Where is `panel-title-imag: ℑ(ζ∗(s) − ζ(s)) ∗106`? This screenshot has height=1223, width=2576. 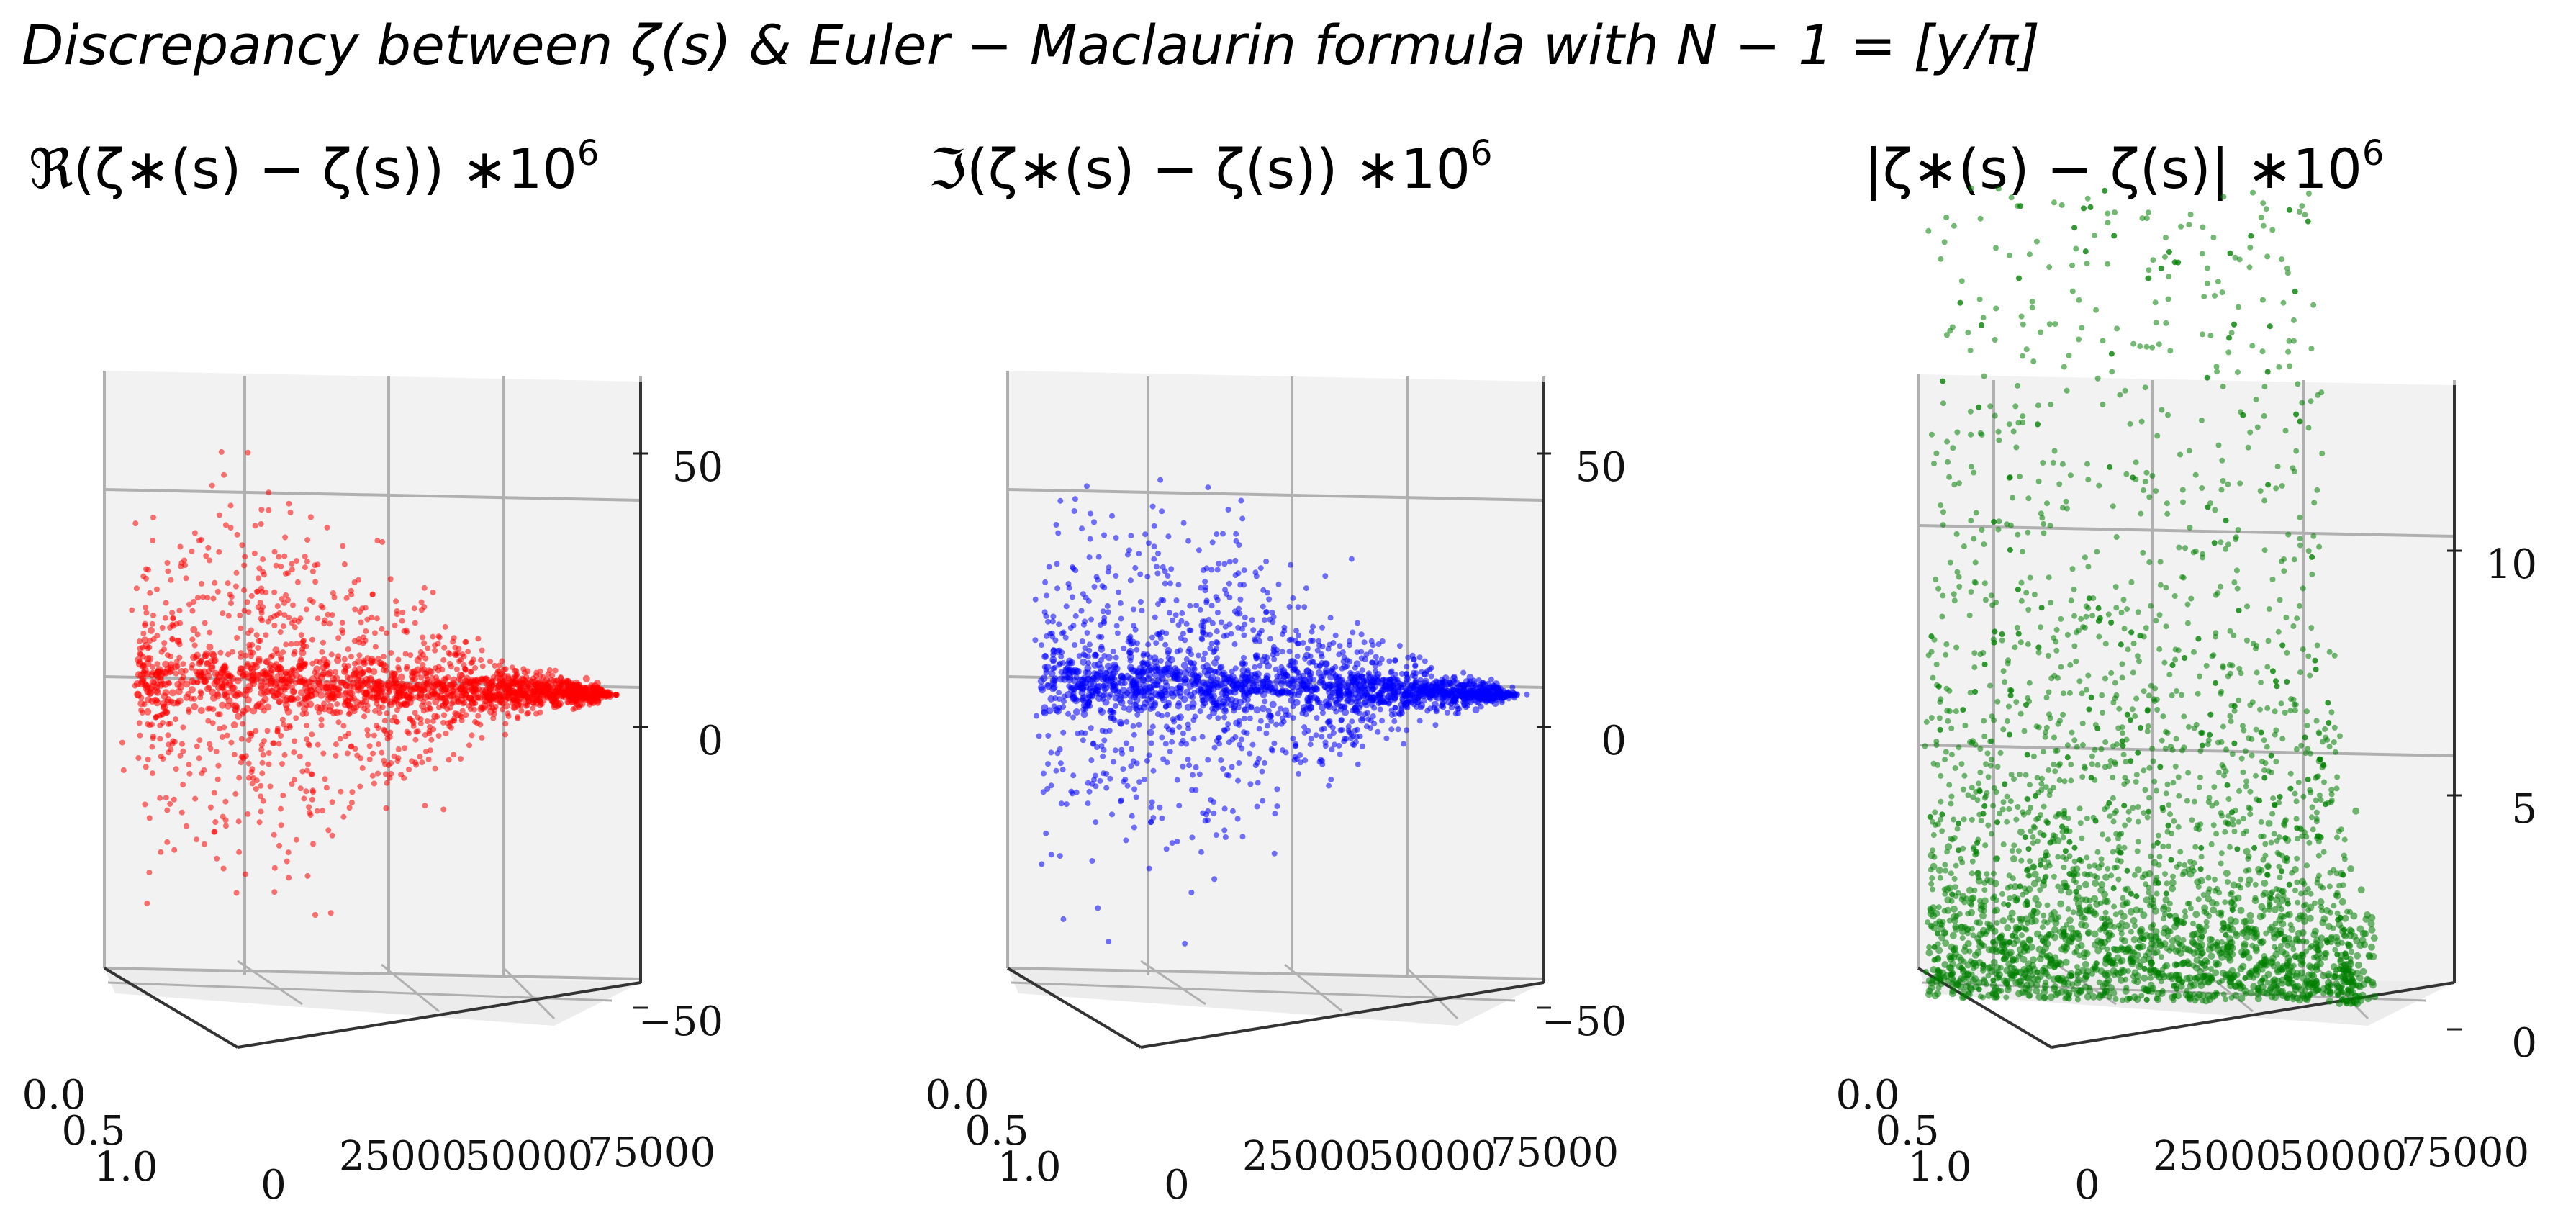 panel-title-imag: ℑ(ζ∗(s) − ζ(s)) ∗106 is located at coordinates (1211, 167).